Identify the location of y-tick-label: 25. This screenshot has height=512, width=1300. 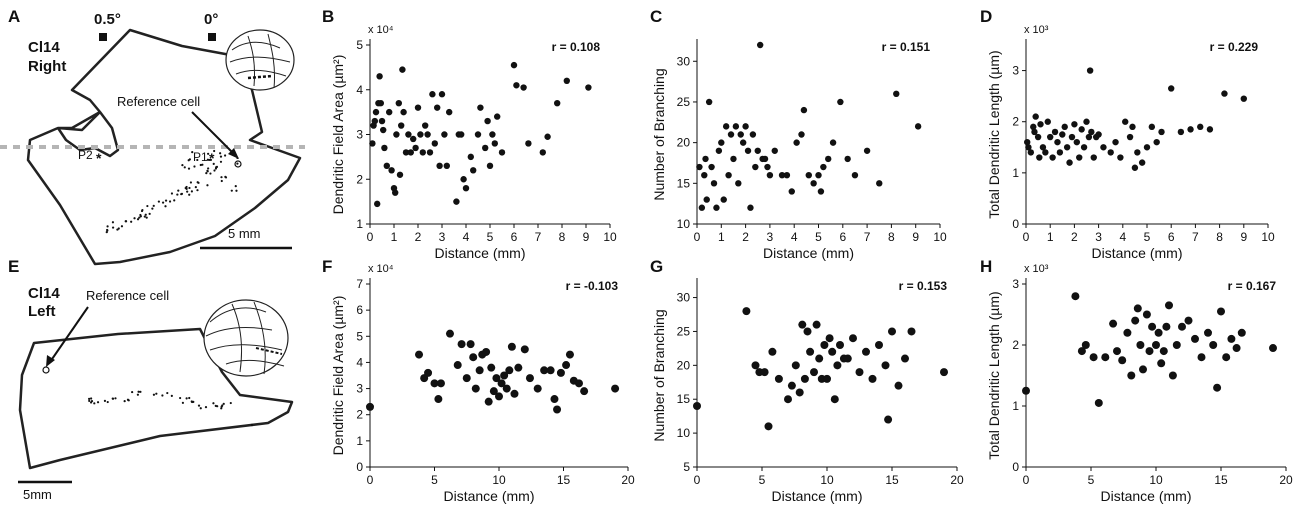
(684, 331).